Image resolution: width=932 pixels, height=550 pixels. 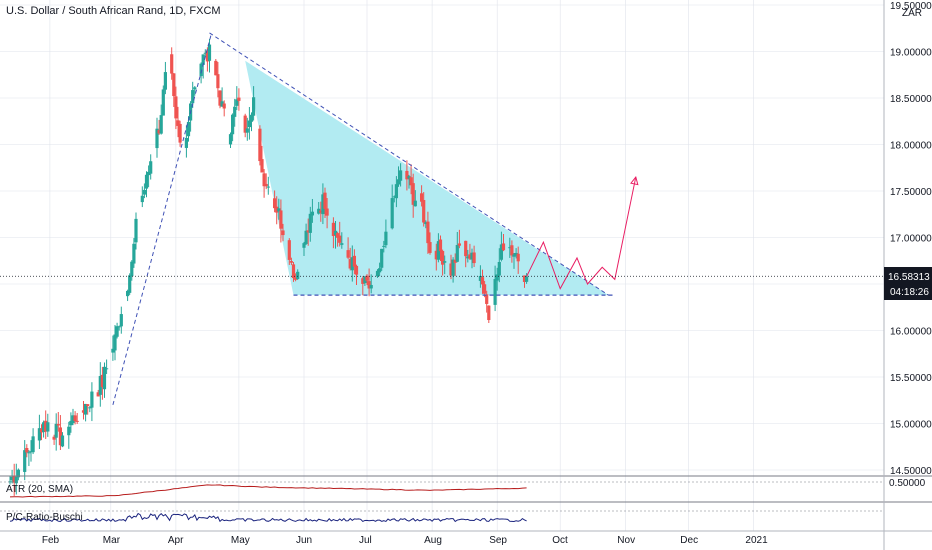 I want to click on ascending-trendline, so click(x=162, y=219).